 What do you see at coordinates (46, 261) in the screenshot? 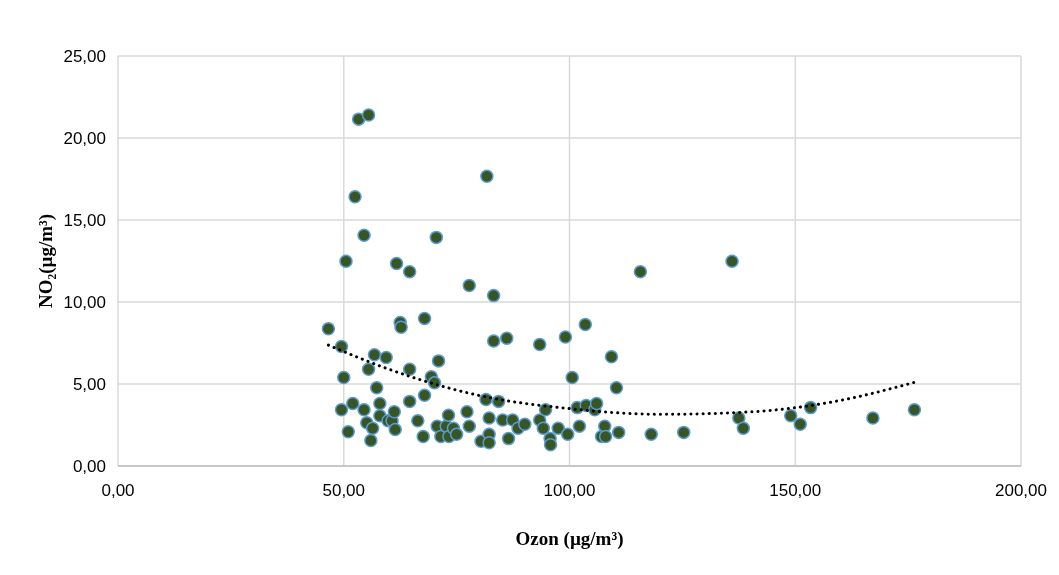
I see `y-axis-title: NO₂(µg/m³)` at bounding box center [46, 261].